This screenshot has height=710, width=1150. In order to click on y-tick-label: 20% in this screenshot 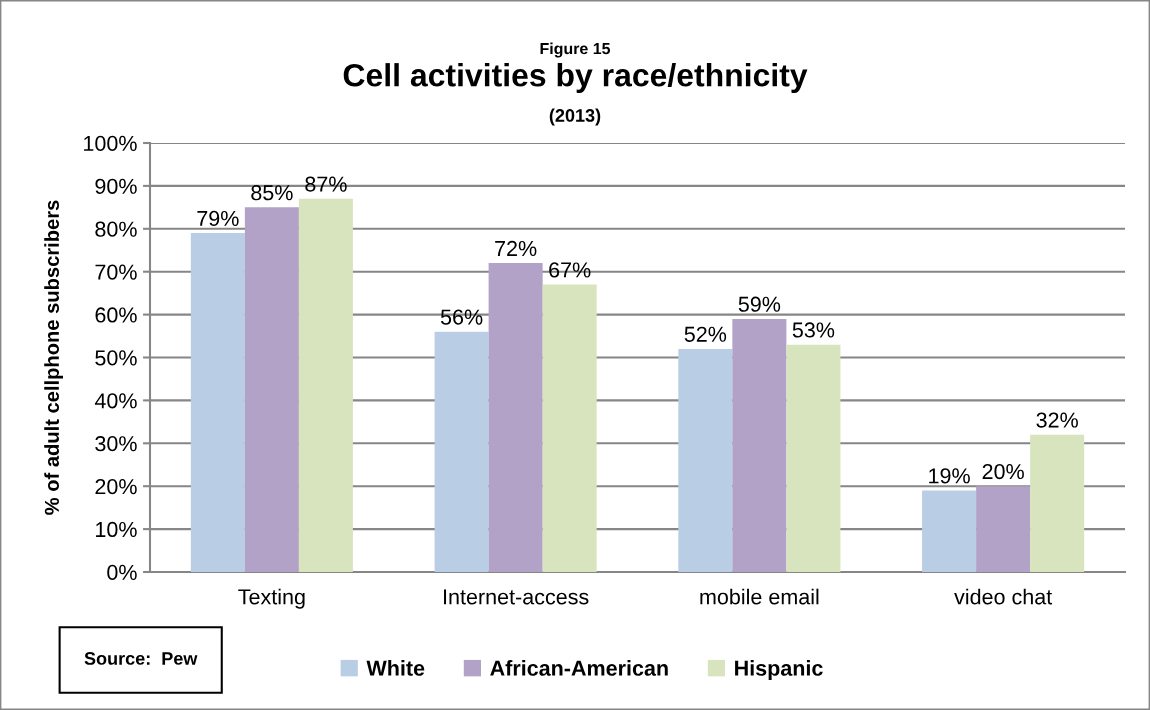, I will do `click(116, 486)`.